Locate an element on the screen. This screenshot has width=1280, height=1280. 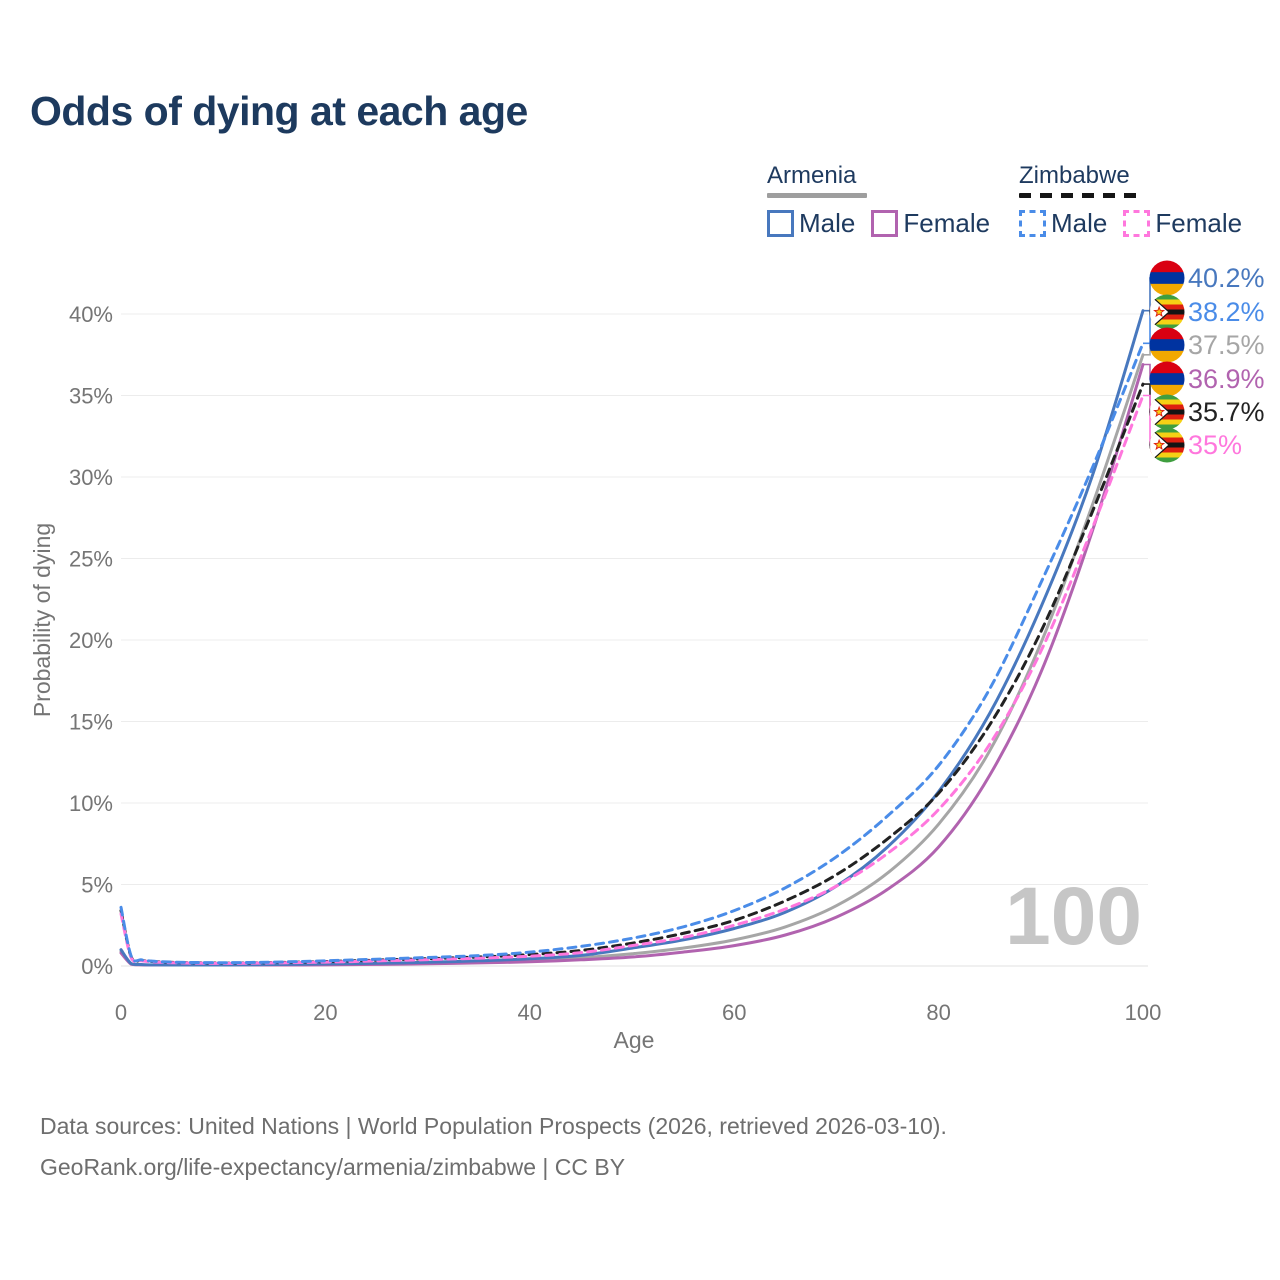
legend-country-armenia: Armenia is located at coordinates (812, 175).